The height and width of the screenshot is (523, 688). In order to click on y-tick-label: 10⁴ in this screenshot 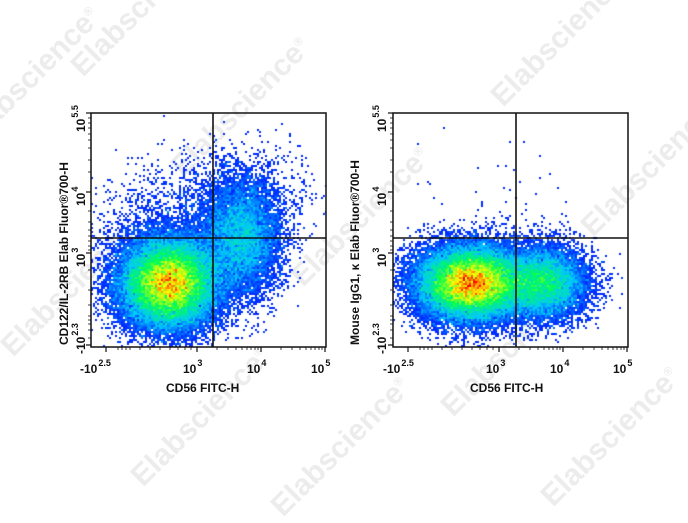, I will do `click(380, 196)`.